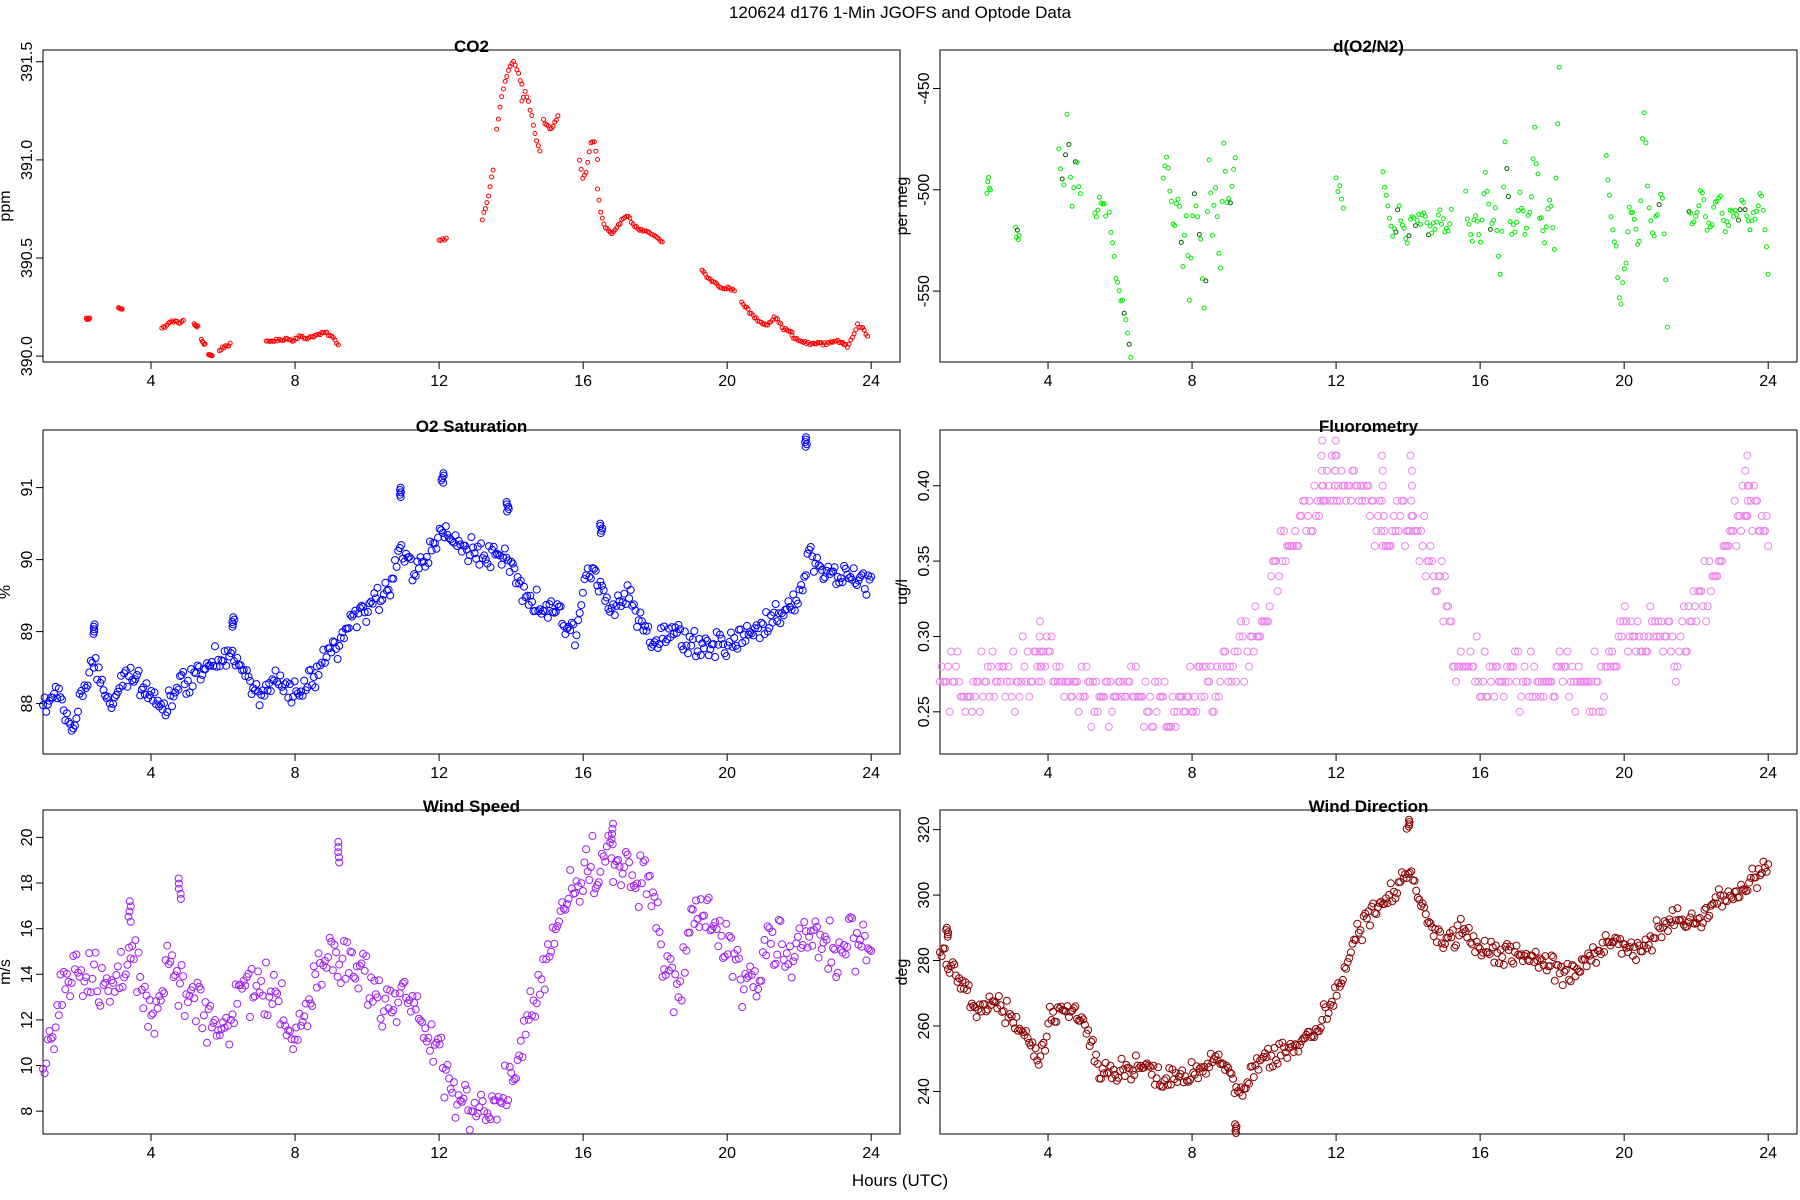 The image size is (1800, 1200). What do you see at coordinates (1768, 381) in the screenshot?
I see `x-tick-label: 24` at bounding box center [1768, 381].